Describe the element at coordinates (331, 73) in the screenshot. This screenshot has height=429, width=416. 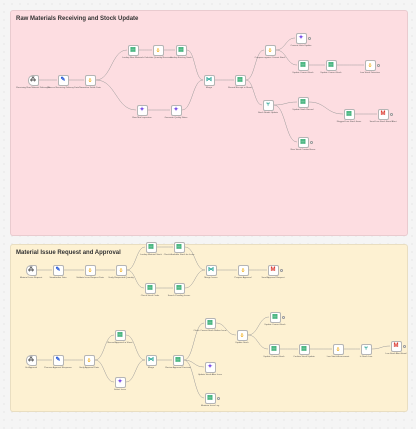
I see `node-label-r-sheet-t3: Update Current Stock` at that location.